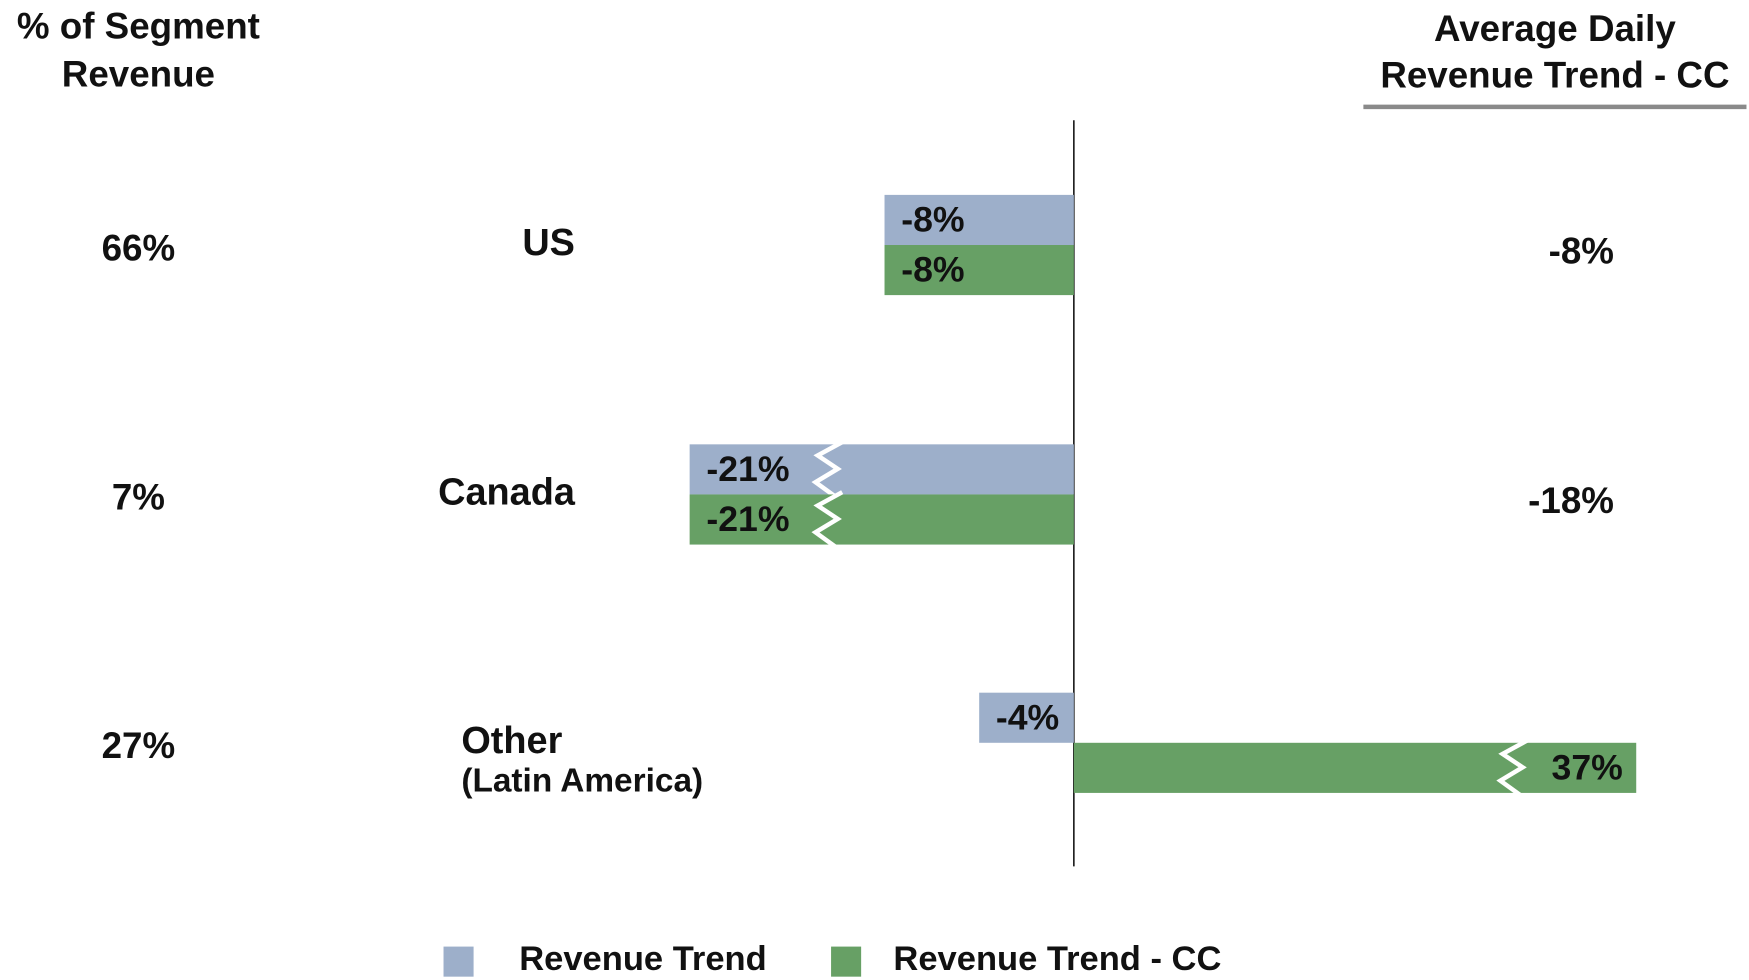  What do you see at coordinates (548, 243) in the screenshot?
I see `category-label: US` at bounding box center [548, 243].